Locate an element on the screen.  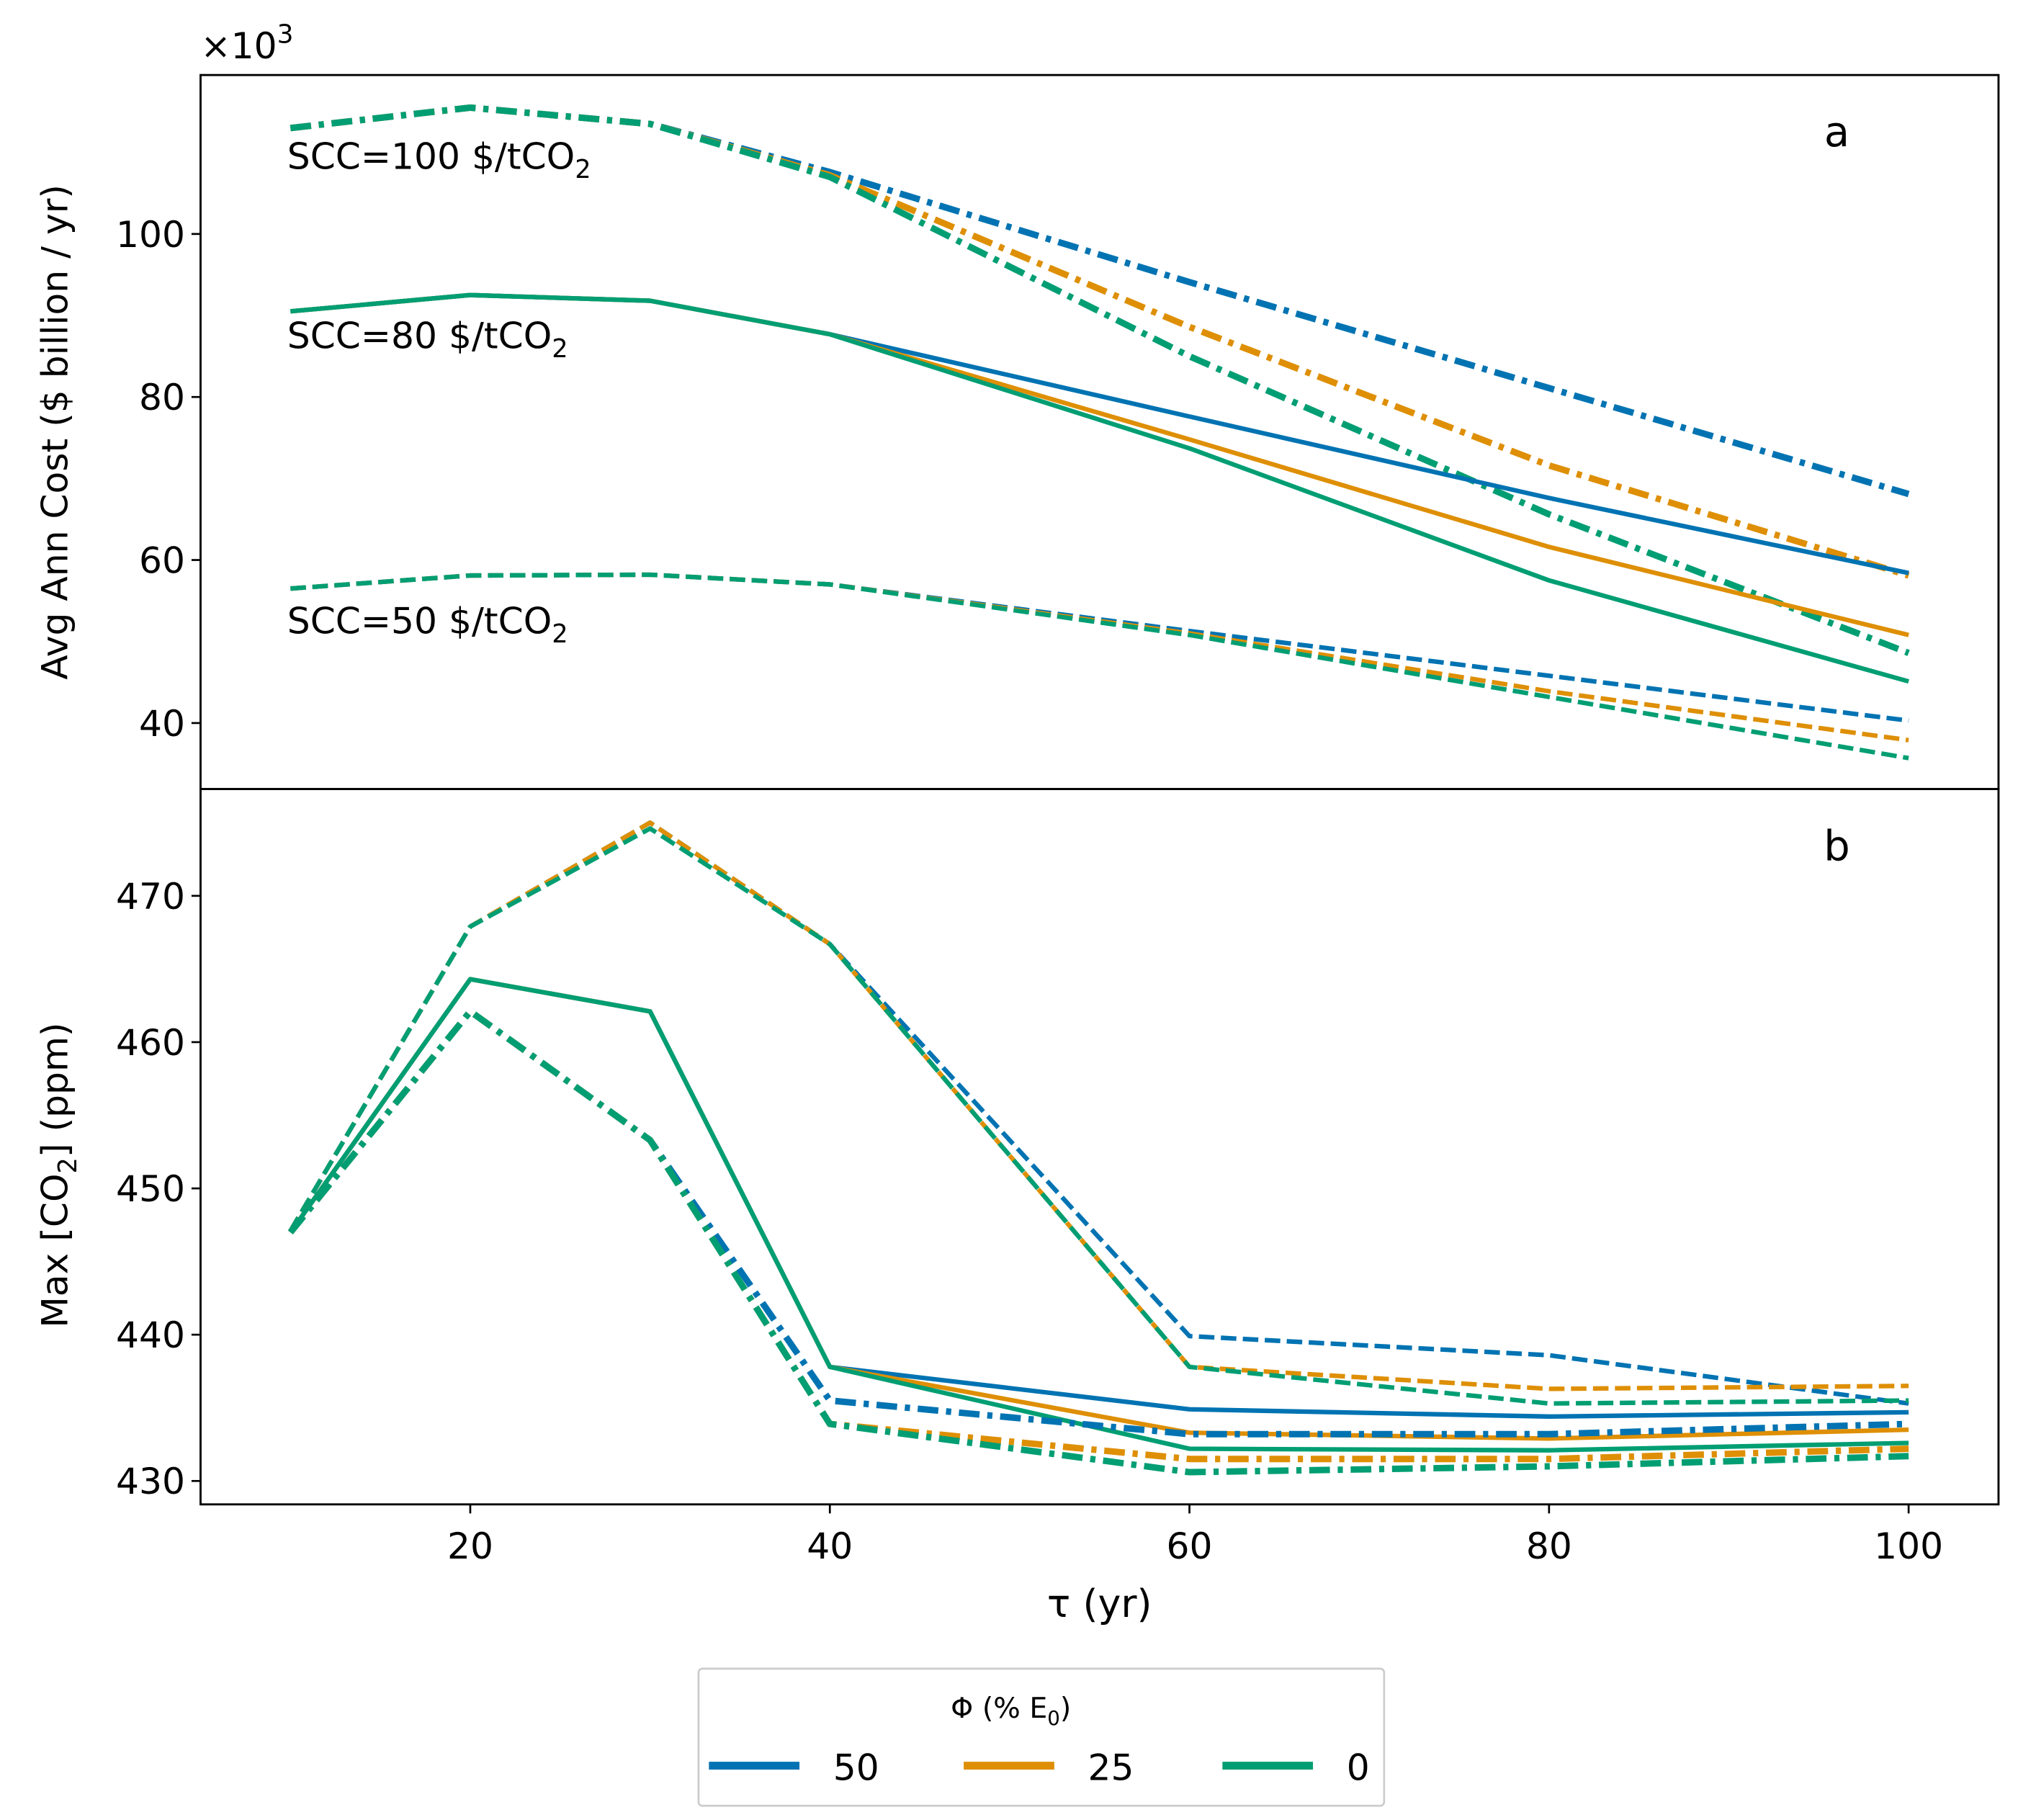
legend-title: Φ (% E0) is located at coordinates (1011, 1711).